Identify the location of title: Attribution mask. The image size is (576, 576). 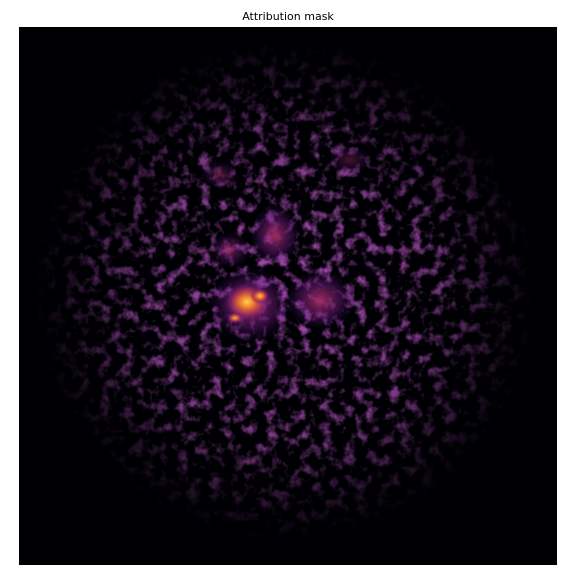
(288, 16).